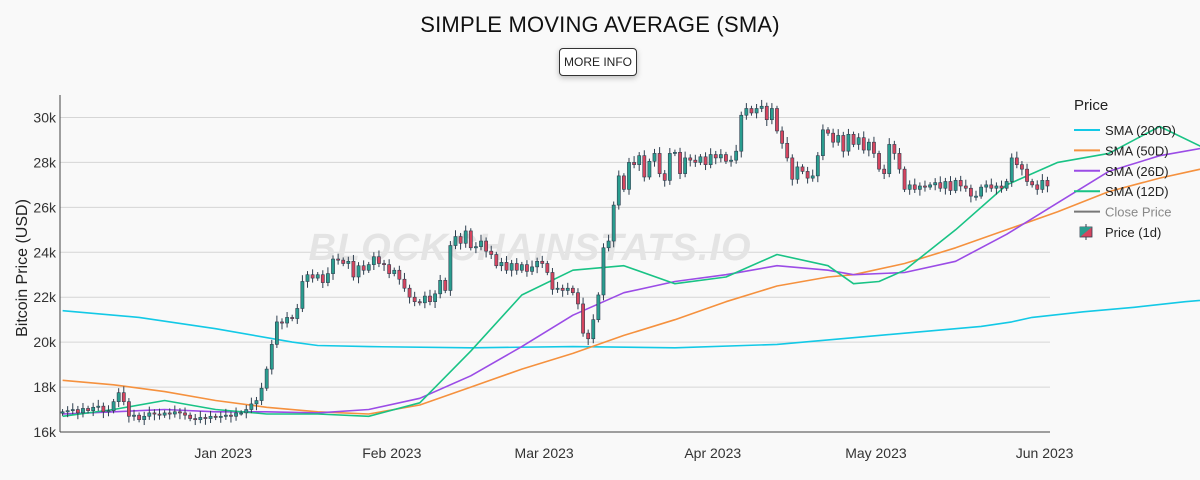 Image resolution: width=1200 pixels, height=480 pixels. I want to click on y-tick-label: 24k, so click(45, 252).